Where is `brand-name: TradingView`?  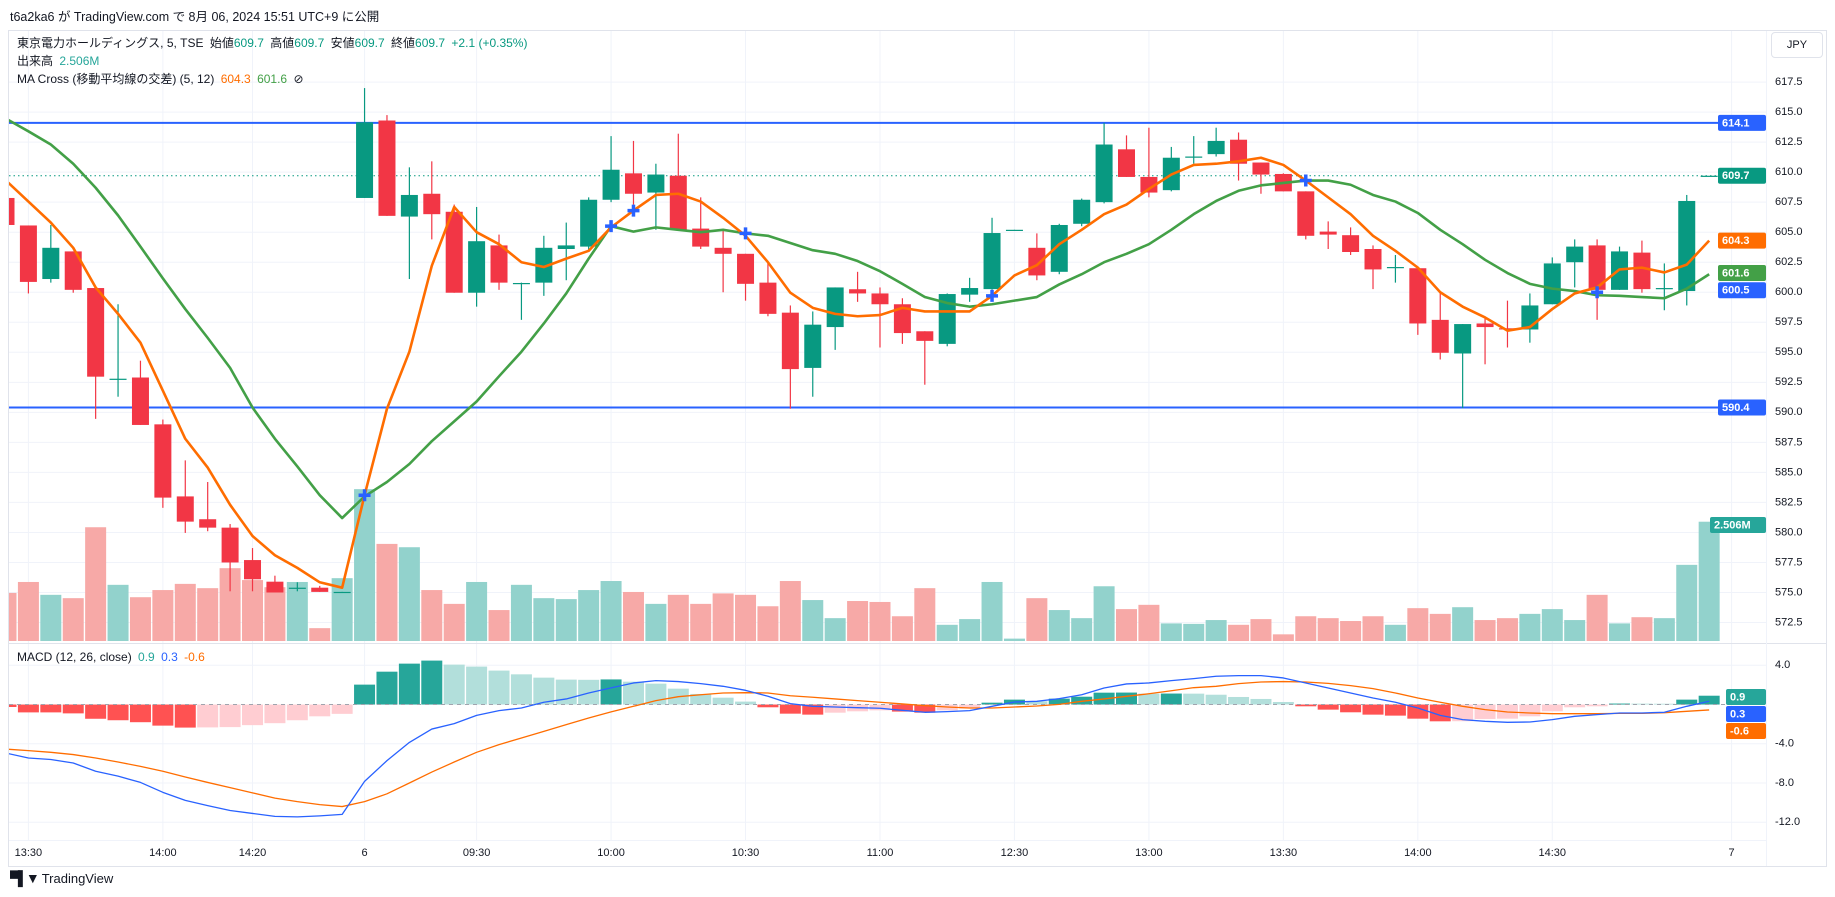 brand-name: TradingView is located at coordinates (77, 878).